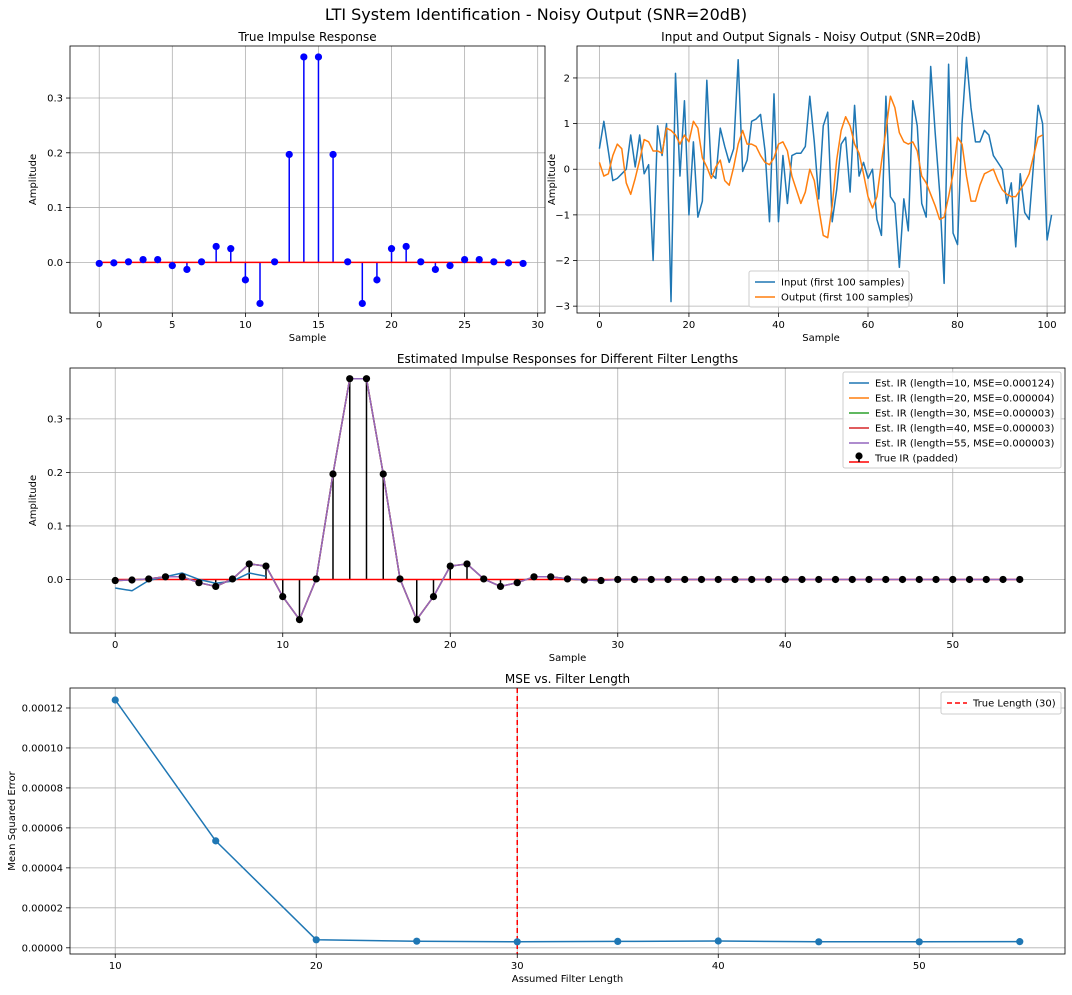  What do you see at coordinates (965, 384) in the screenshot?
I see `legend-entry: Est. IR (length=10, MSE=0.000124)` at bounding box center [965, 384].